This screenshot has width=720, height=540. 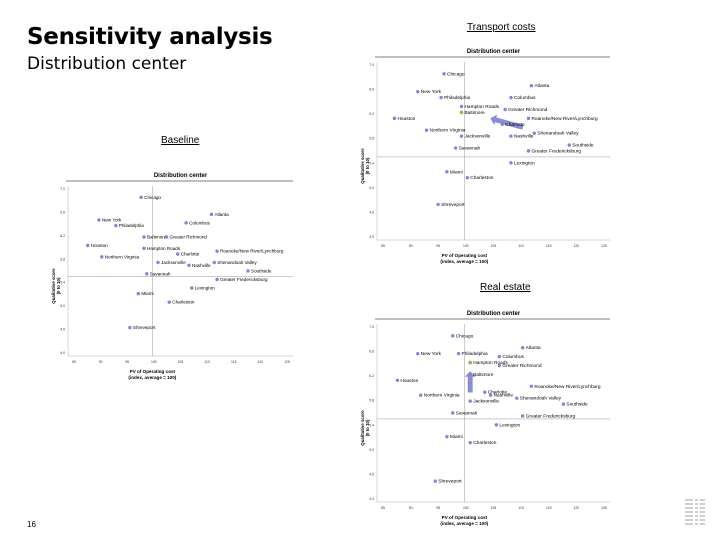 What do you see at coordinates (456, 74) in the screenshot?
I see `point-label-chicago: Chicago` at bounding box center [456, 74].